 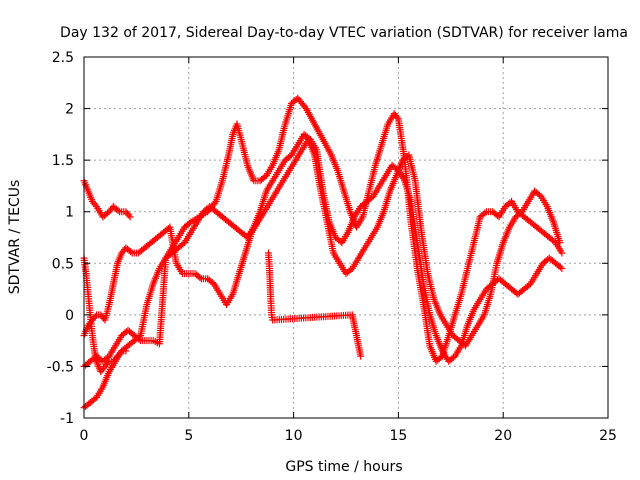 What do you see at coordinates (105, 315) in the screenshot?
I see `series-track-e` at bounding box center [105, 315].